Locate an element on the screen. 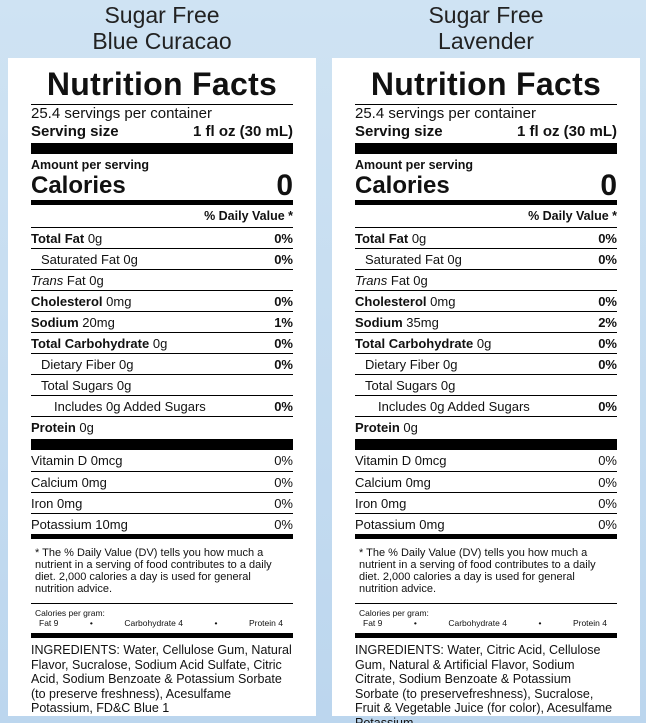  vitamin-name: Potassium 10mg is located at coordinates (79, 524).